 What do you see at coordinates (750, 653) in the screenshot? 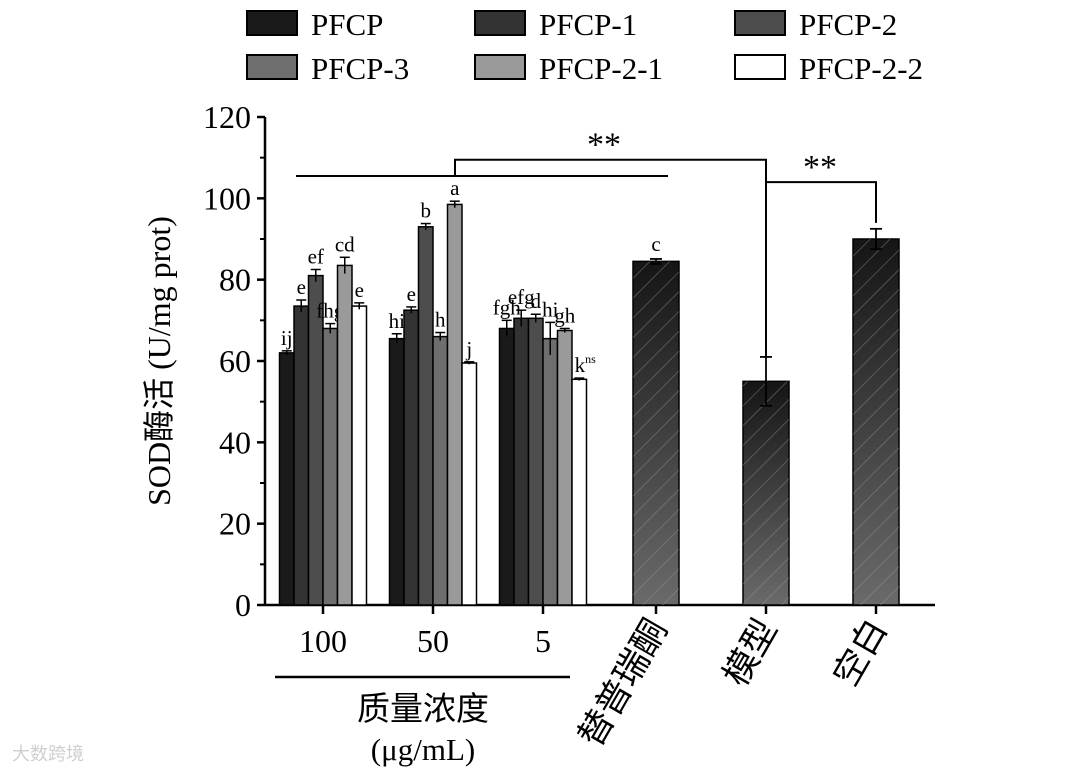
I see `x-tick-label-control-1: 模型` at bounding box center [750, 653].